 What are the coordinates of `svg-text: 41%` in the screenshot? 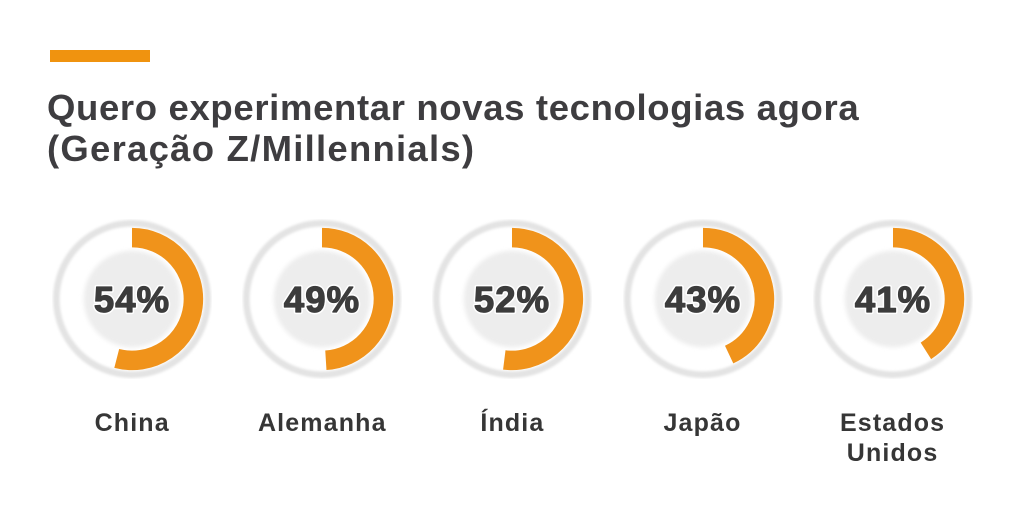 It's located at (892, 299).